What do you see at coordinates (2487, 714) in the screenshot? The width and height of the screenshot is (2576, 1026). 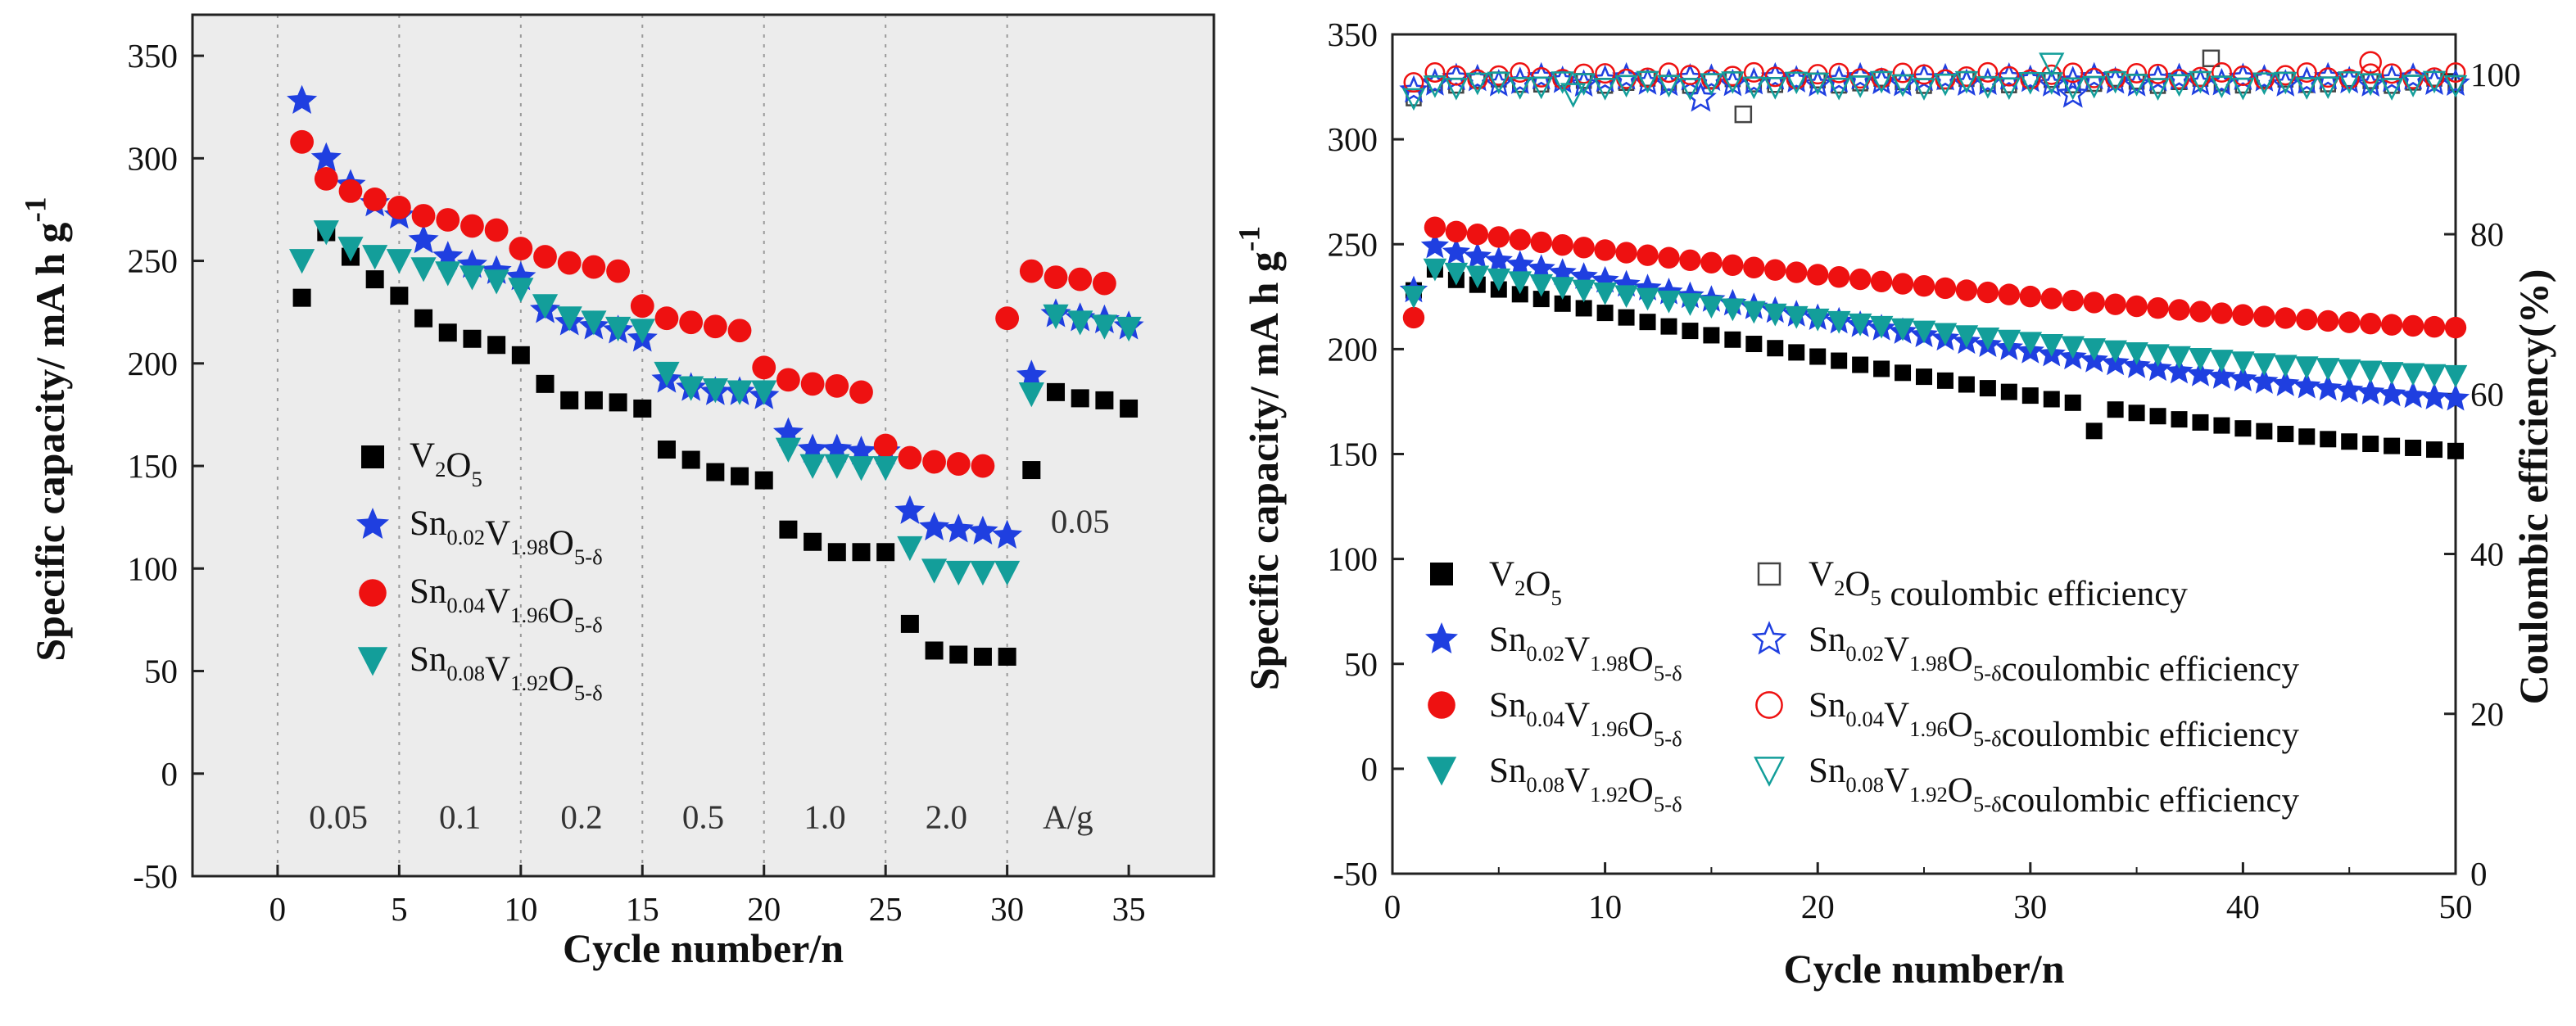 I see `y2-tick-label: 20` at bounding box center [2487, 714].